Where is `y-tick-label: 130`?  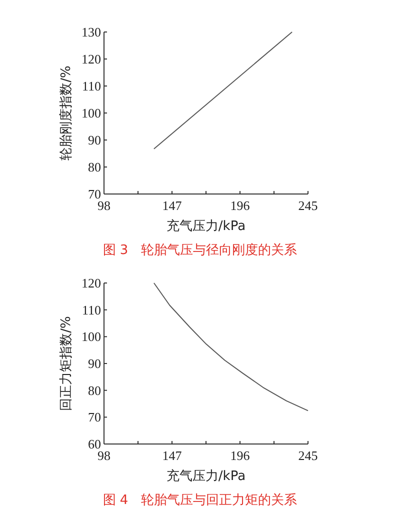 y-tick-label: 130 is located at coordinates (91, 32).